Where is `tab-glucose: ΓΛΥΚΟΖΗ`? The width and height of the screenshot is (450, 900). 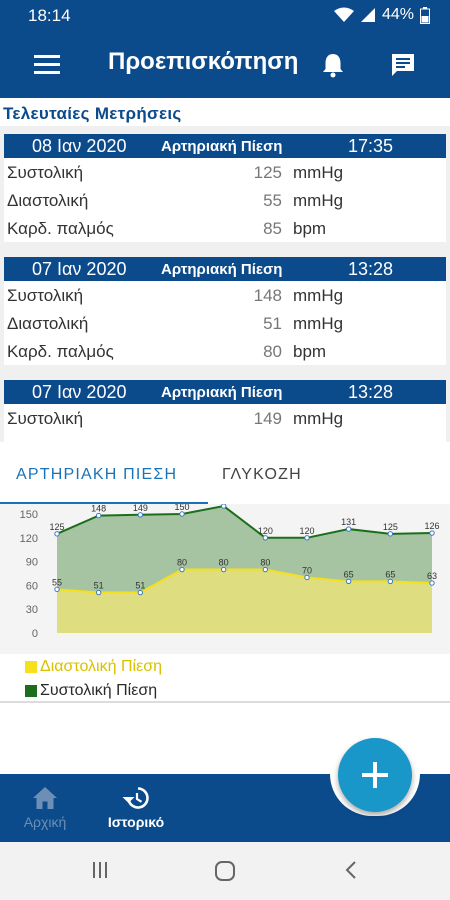 tab-glucose: ΓΛΥΚΟΖΗ is located at coordinates (262, 474).